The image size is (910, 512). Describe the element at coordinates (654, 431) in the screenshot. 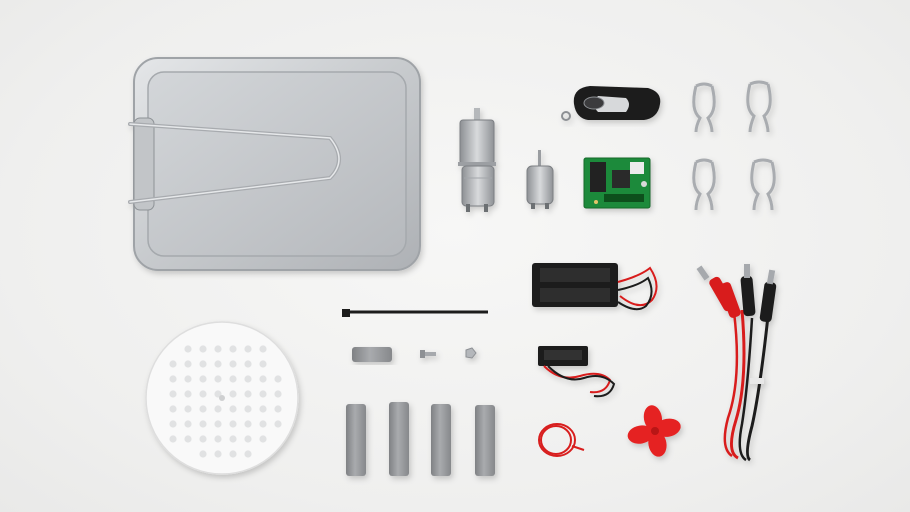

I see `propeller` at that location.